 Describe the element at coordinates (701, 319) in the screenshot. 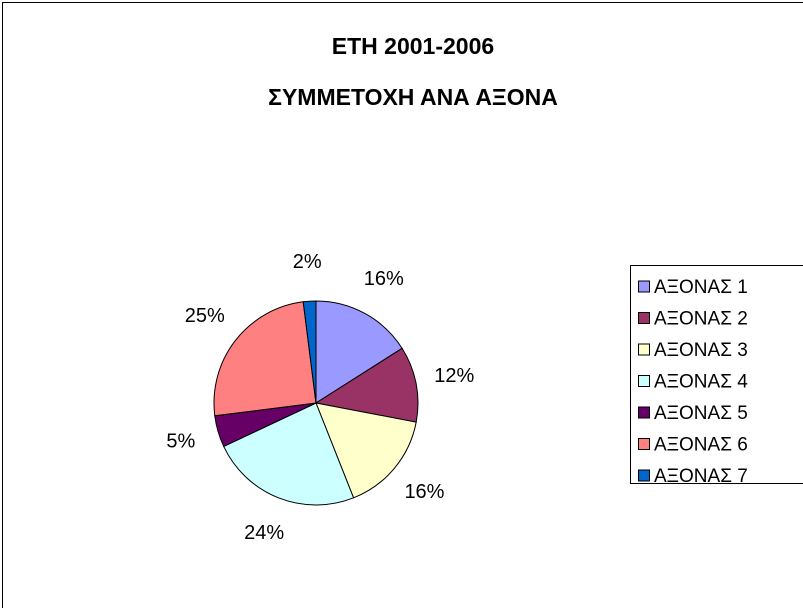

I see `legend-label: ΑΞΟΝΑΣ 2` at that location.